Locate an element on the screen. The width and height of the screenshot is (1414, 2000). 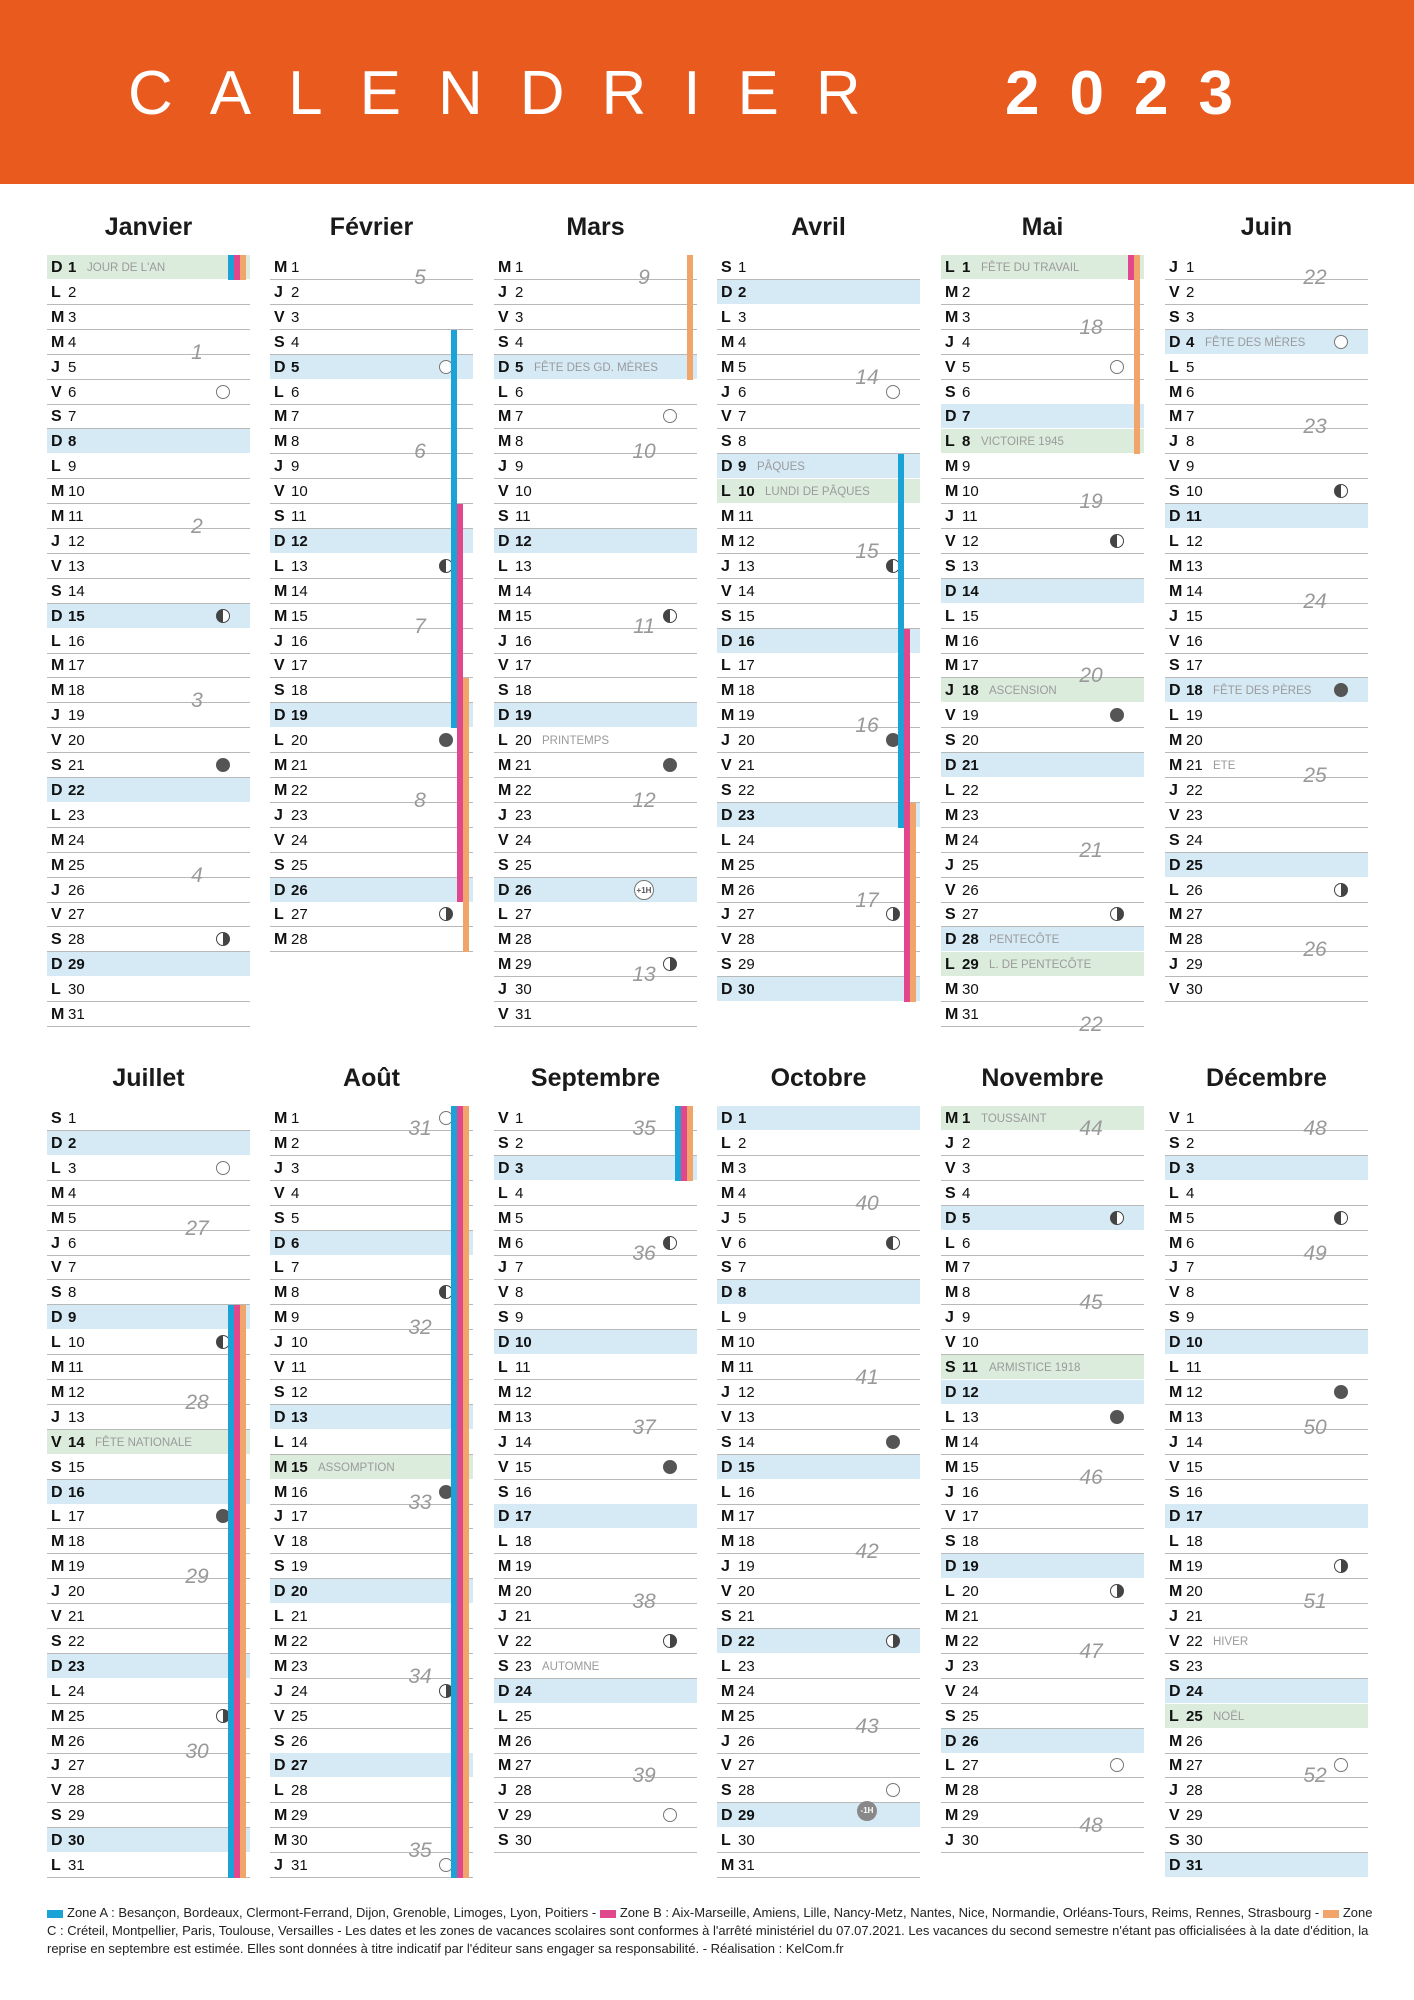
day-number: 24 is located at coordinates (746, 840).